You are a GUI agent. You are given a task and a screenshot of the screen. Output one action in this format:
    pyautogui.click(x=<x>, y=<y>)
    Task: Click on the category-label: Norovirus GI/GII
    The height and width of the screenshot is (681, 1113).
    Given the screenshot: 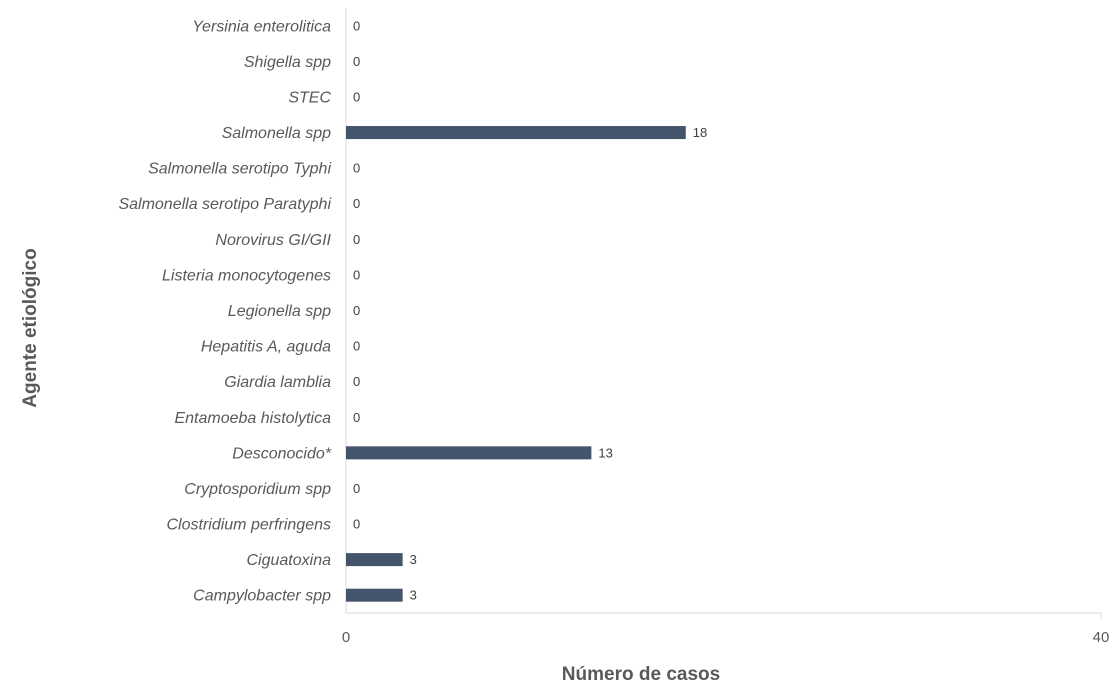 What is the action you would take?
    pyautogui.click(x=273, y=240)
    